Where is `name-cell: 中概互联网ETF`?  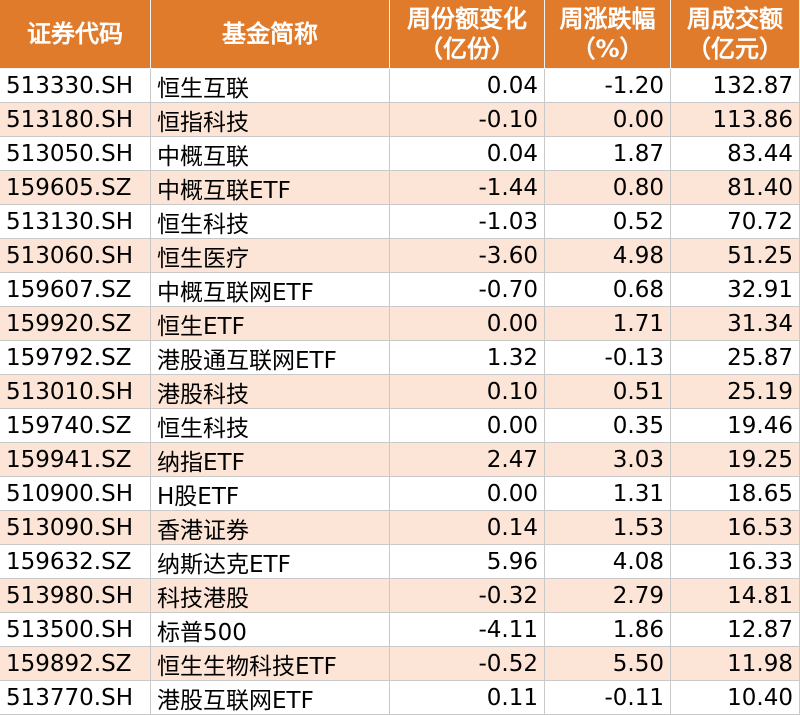 name-cell: 中概互联网ETF is located at coordinates (270, 290).